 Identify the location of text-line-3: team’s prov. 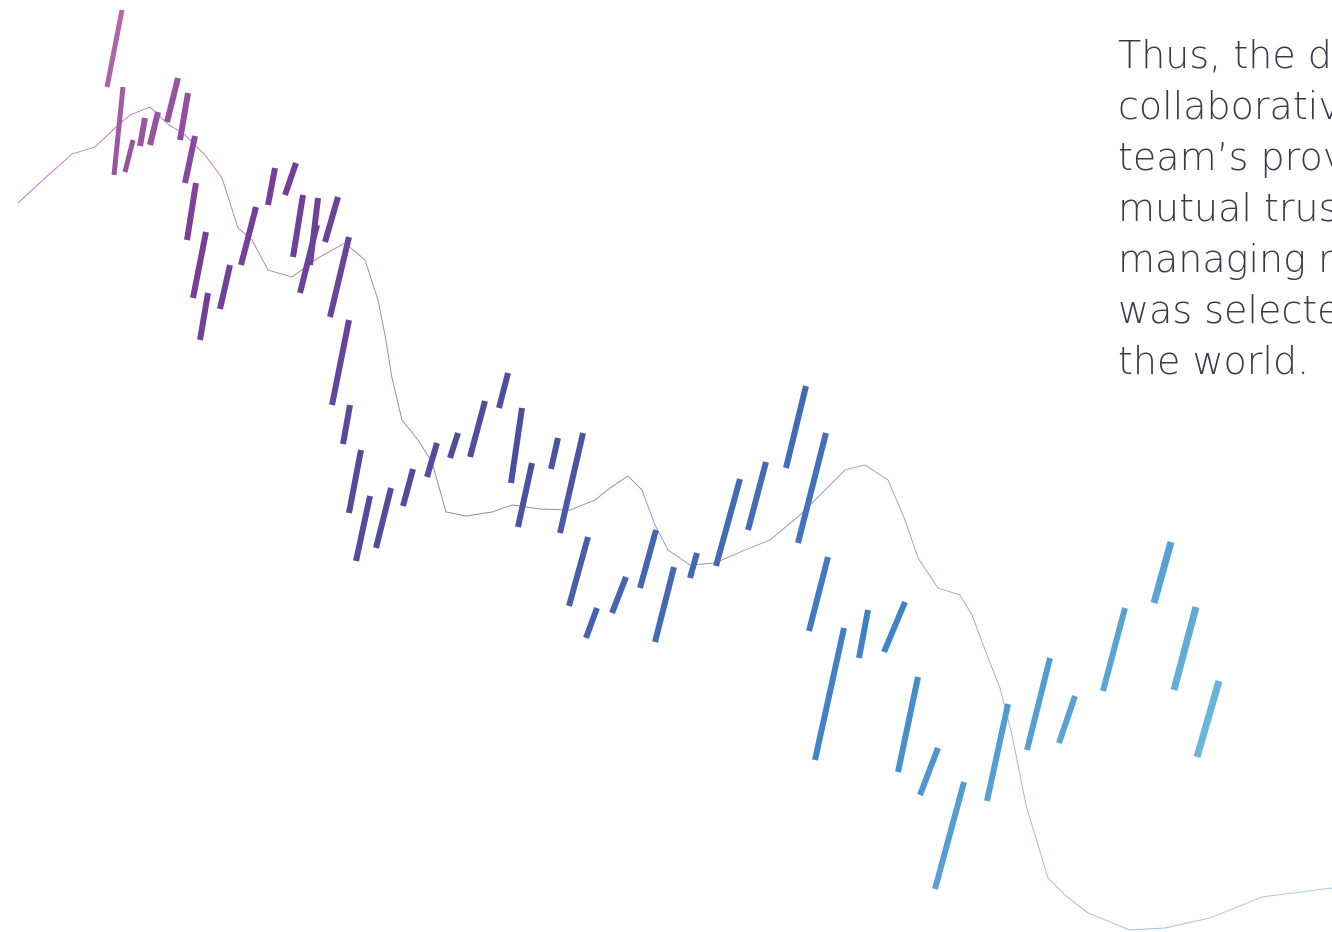
(1225, 157).